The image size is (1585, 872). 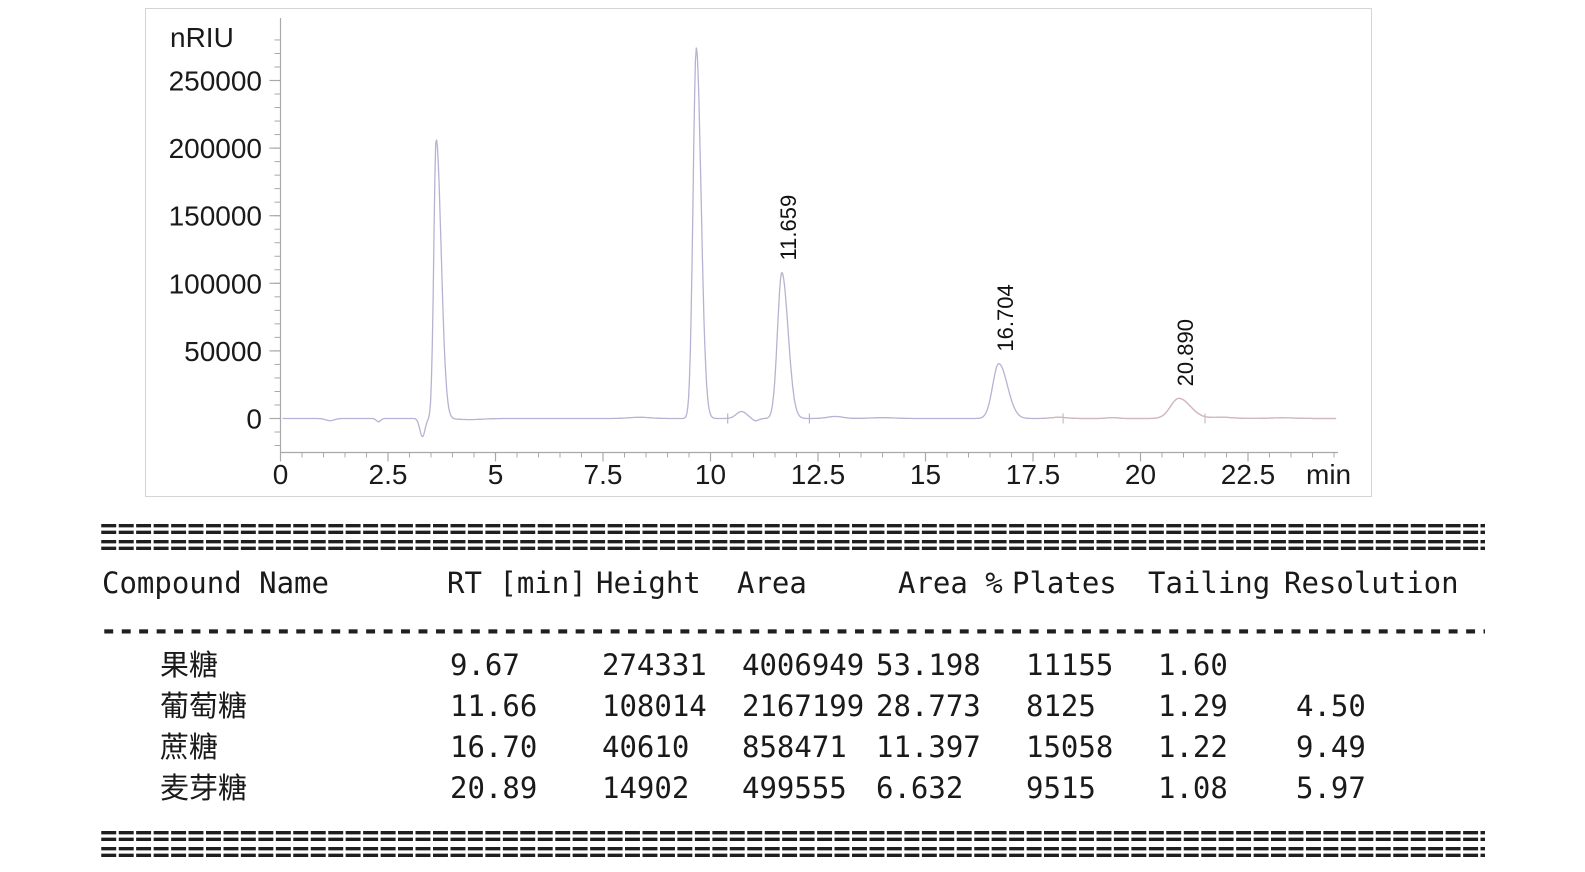 What do you see at coordinates (1328, 474) in the screenshot?
I see `x-axis-title: min` at bounding box center [1328, 474].